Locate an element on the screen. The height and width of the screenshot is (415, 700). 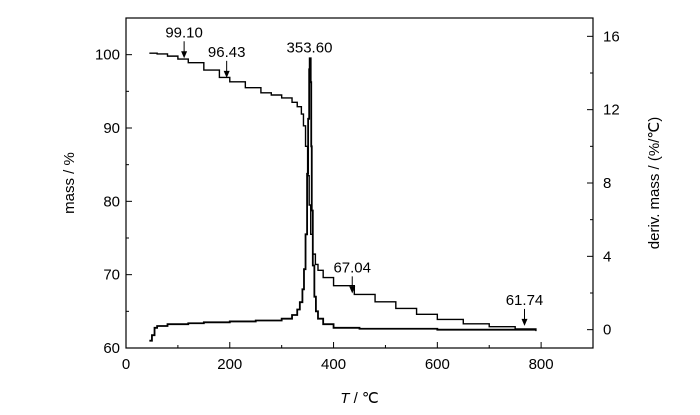
x-tick-label: 600 is located at coordinates (437, 364).